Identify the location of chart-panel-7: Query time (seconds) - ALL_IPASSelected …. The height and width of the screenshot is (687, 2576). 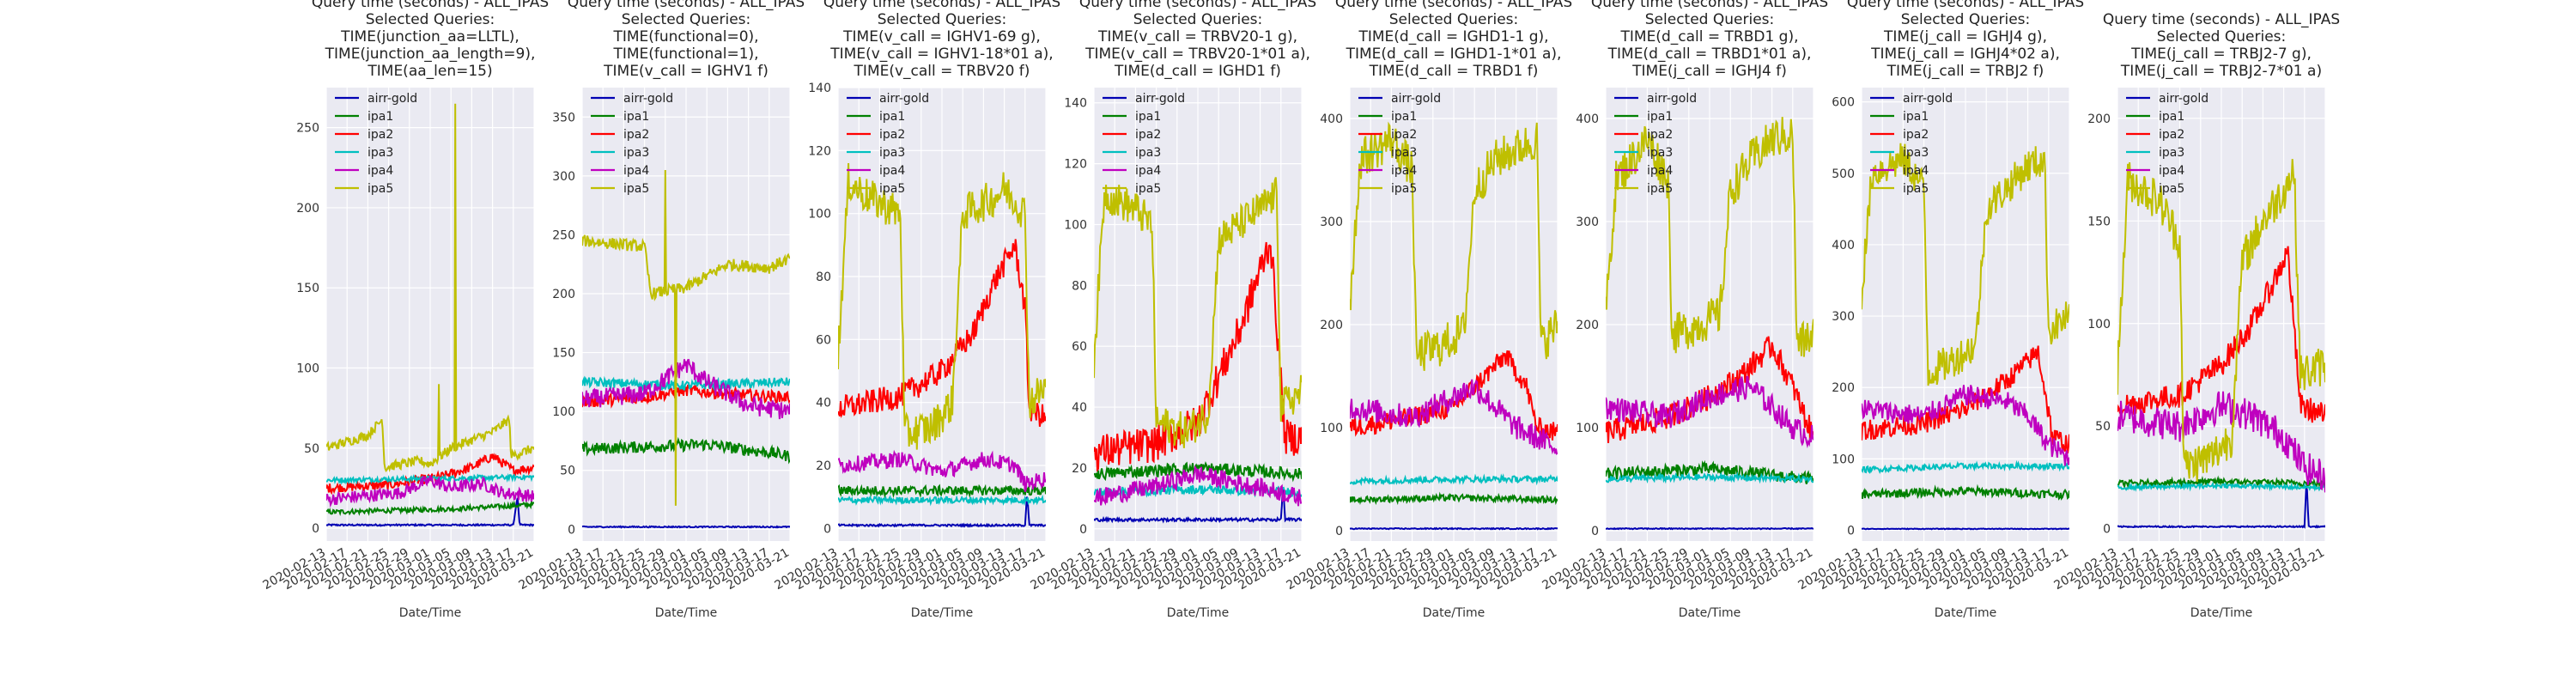
(1940, 310).